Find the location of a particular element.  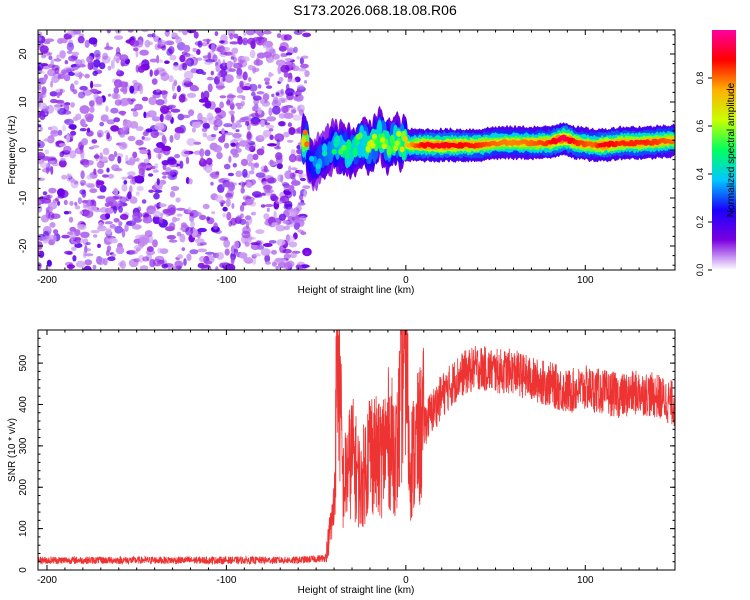

y-tick-label: 10 is located at coordinates (23, 102).